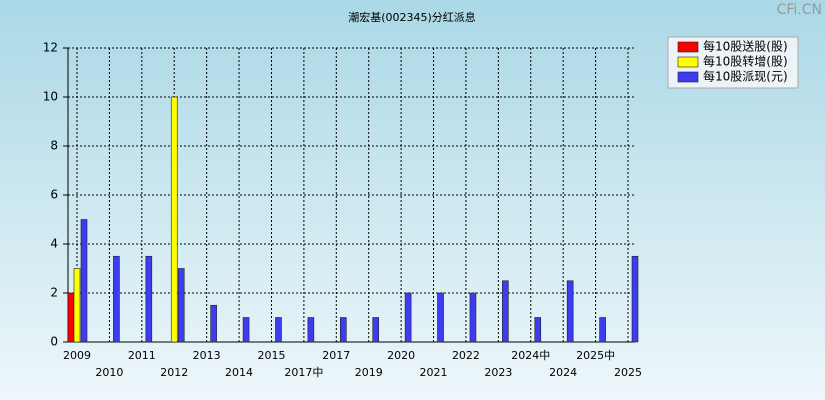  I want to click on watermark: CFi.CN, so click(799, 10).